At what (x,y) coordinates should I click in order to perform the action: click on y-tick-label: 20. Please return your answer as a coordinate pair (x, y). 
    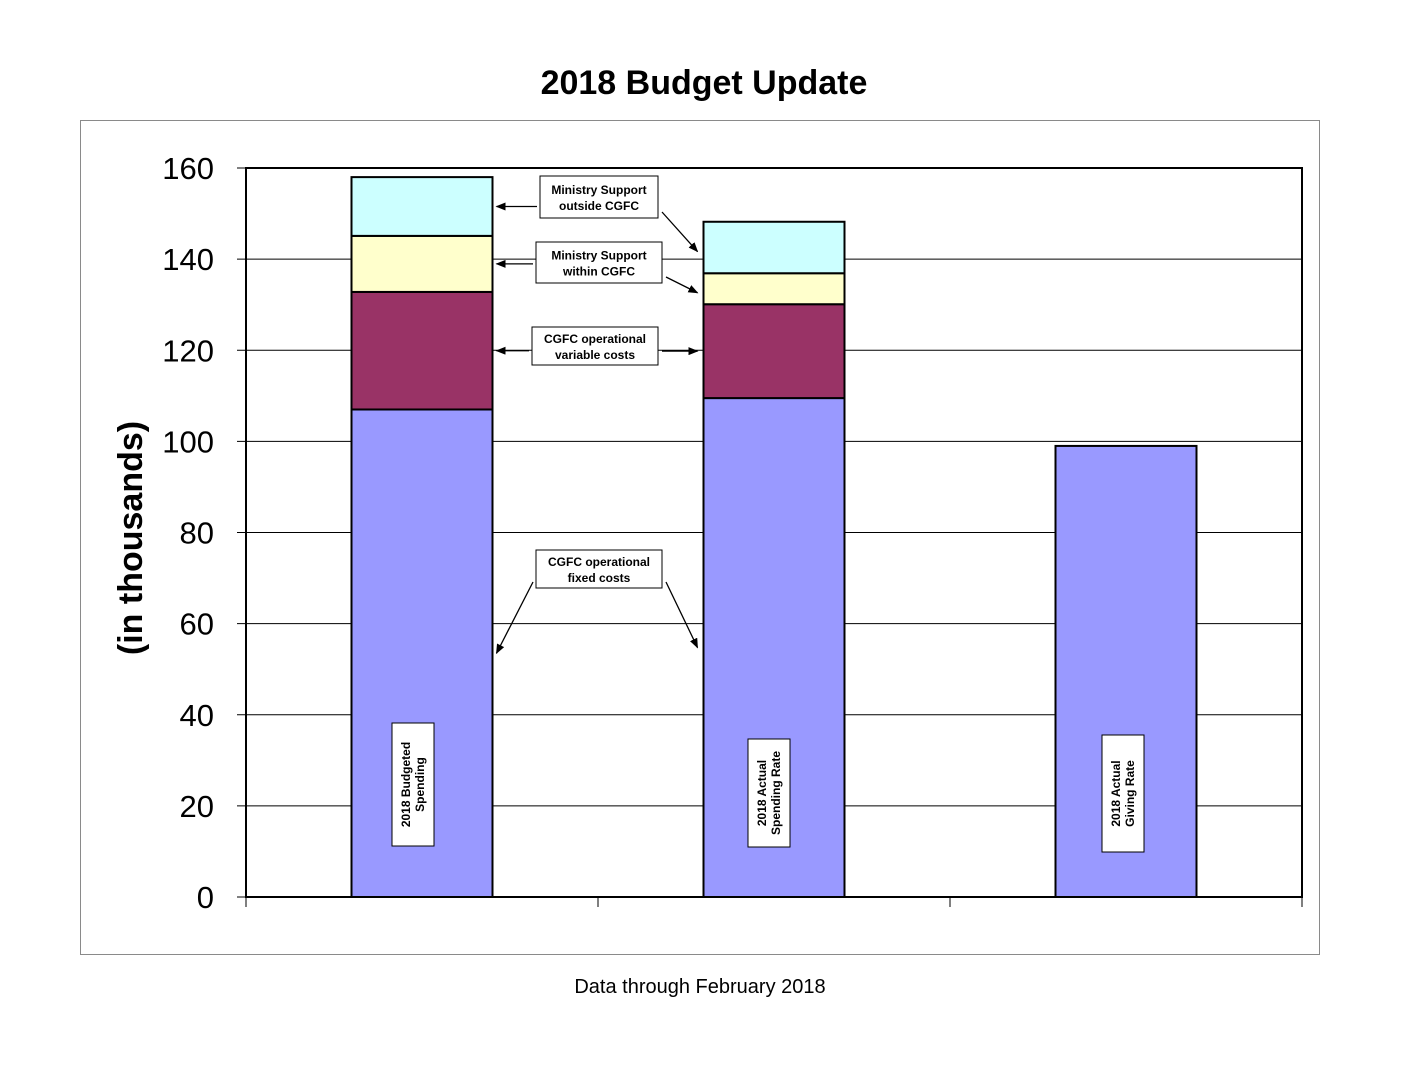
    Looking at the image, I should click on (197, 806).